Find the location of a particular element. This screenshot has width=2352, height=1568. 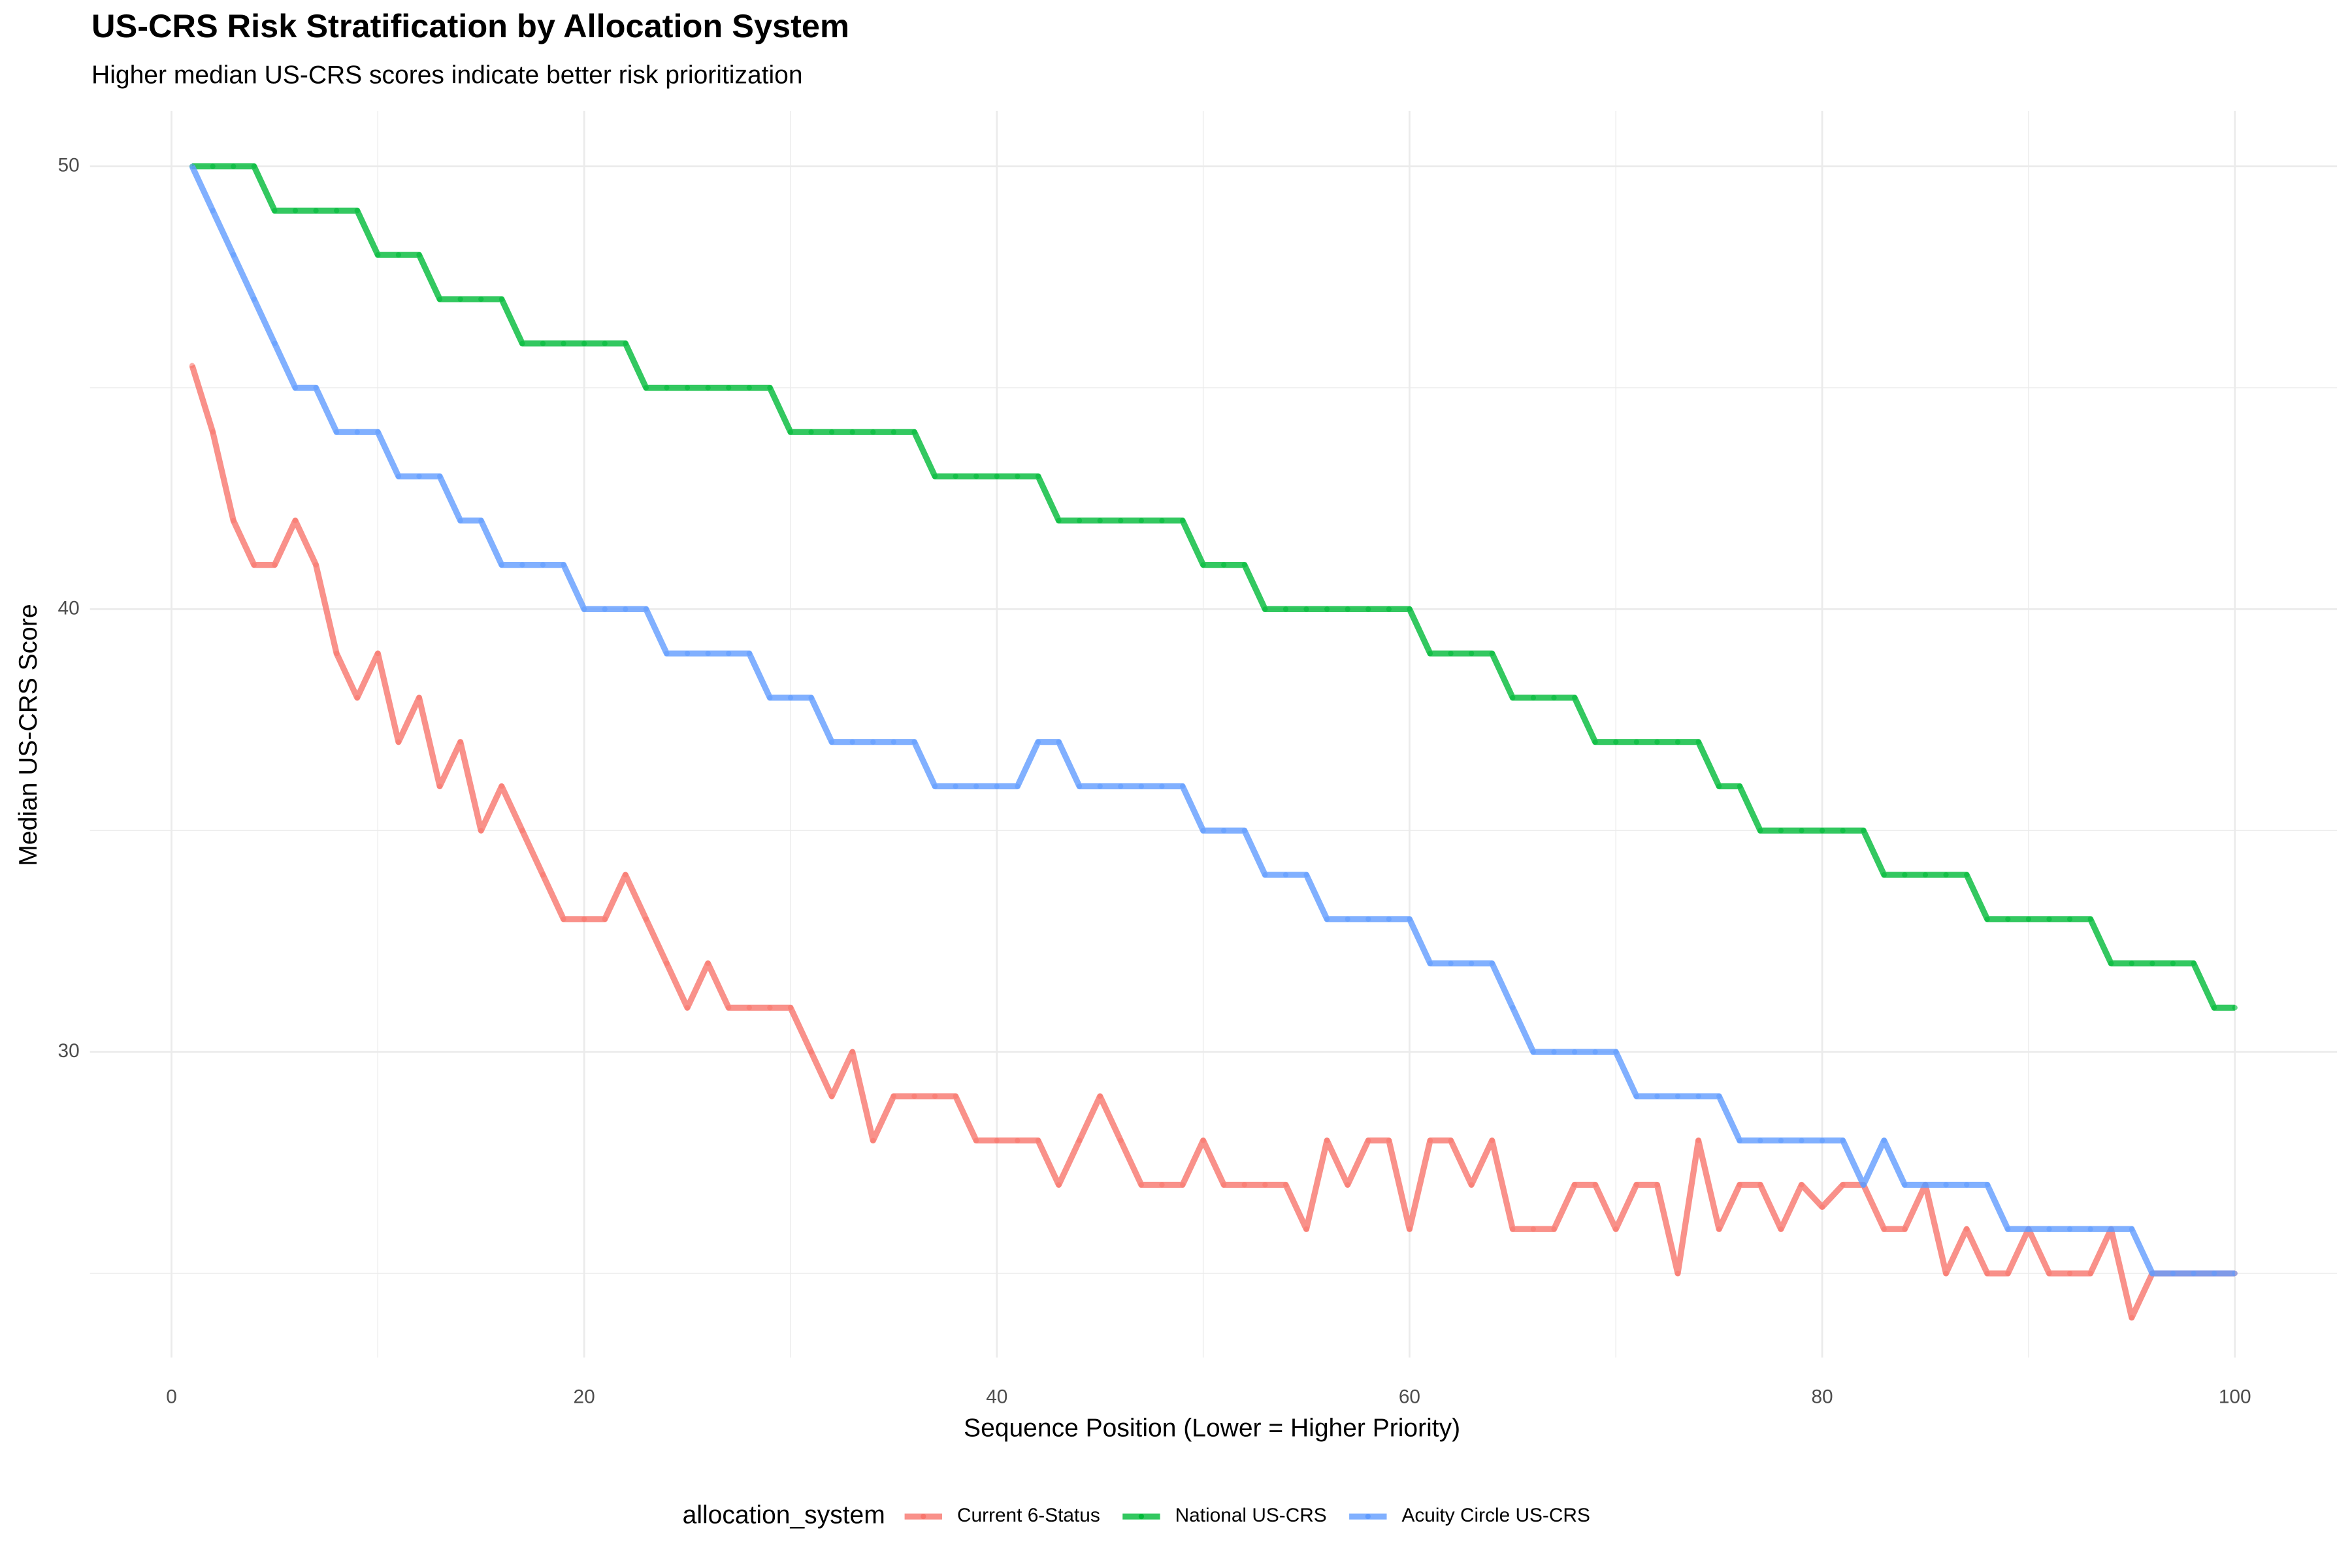

legend-key-point is located at coordinates (1141, 1517).